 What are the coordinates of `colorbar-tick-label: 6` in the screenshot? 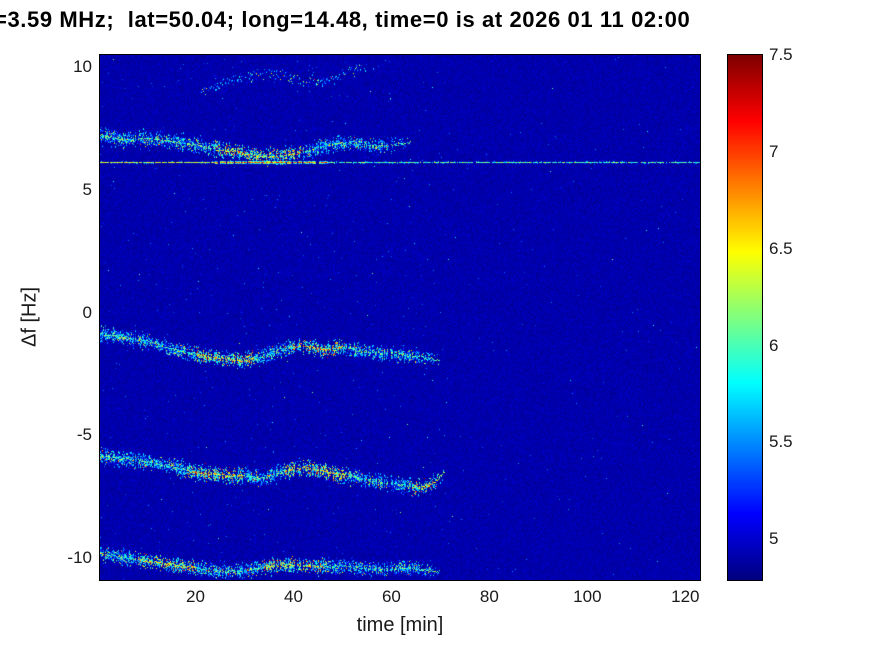 It's located at (774, 345).